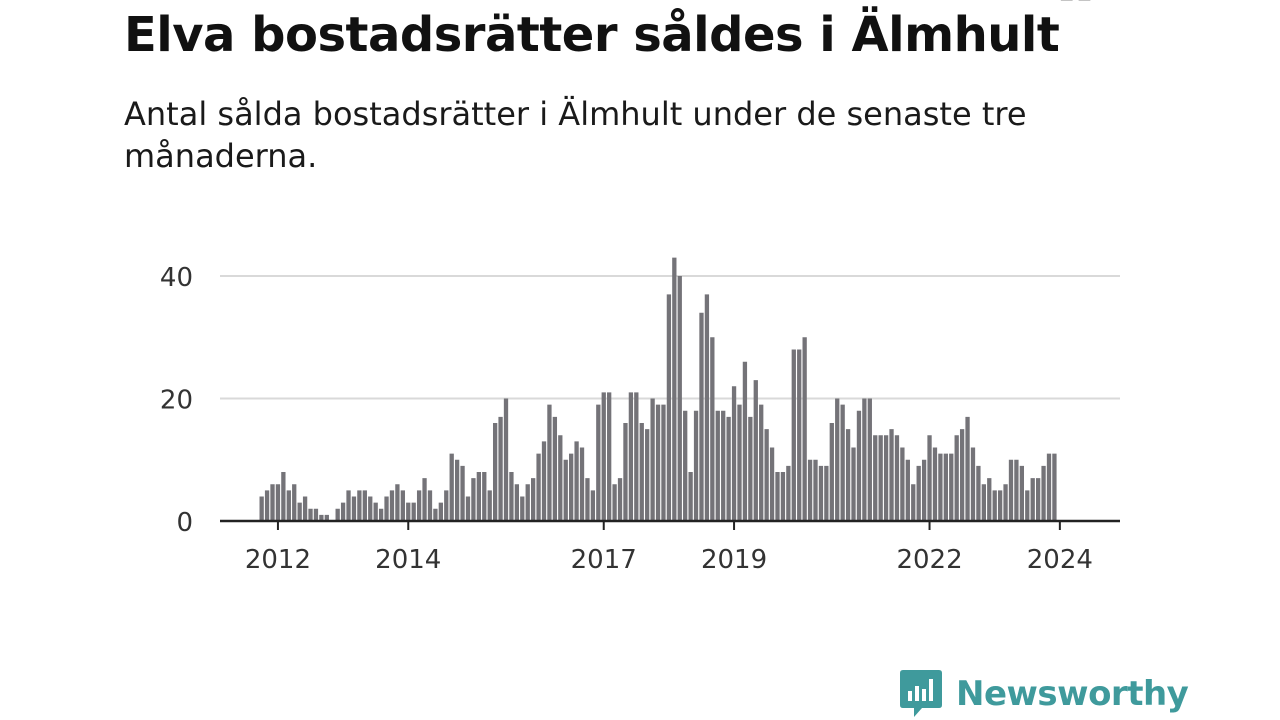 This screenshot has width=1280, height=720. Describe the element at coordinates (592, 35) in the screenshot. I see `chart-title: Elva bostadsrätter såldes i Älmhult` at that location.